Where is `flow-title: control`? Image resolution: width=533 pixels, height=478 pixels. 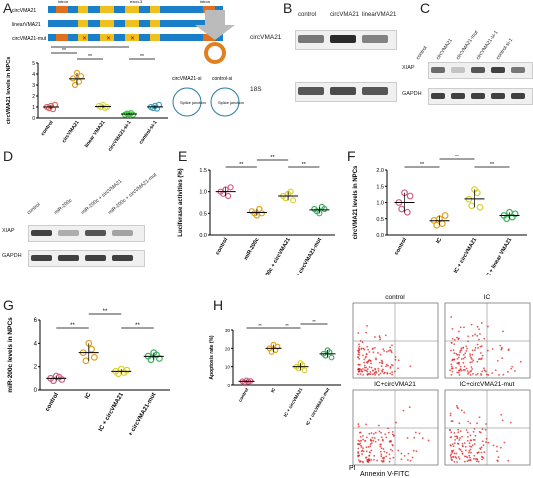
flow-title: control is located at coordinates (395, 297).